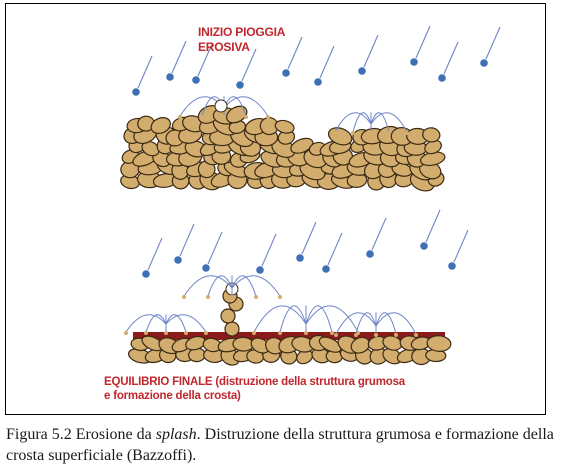 This screenshot has height=476, width=562. Describe the element at coordinates (224, 47) in the screenshot. I see `label-start-line2: EROSIVA` at that location.